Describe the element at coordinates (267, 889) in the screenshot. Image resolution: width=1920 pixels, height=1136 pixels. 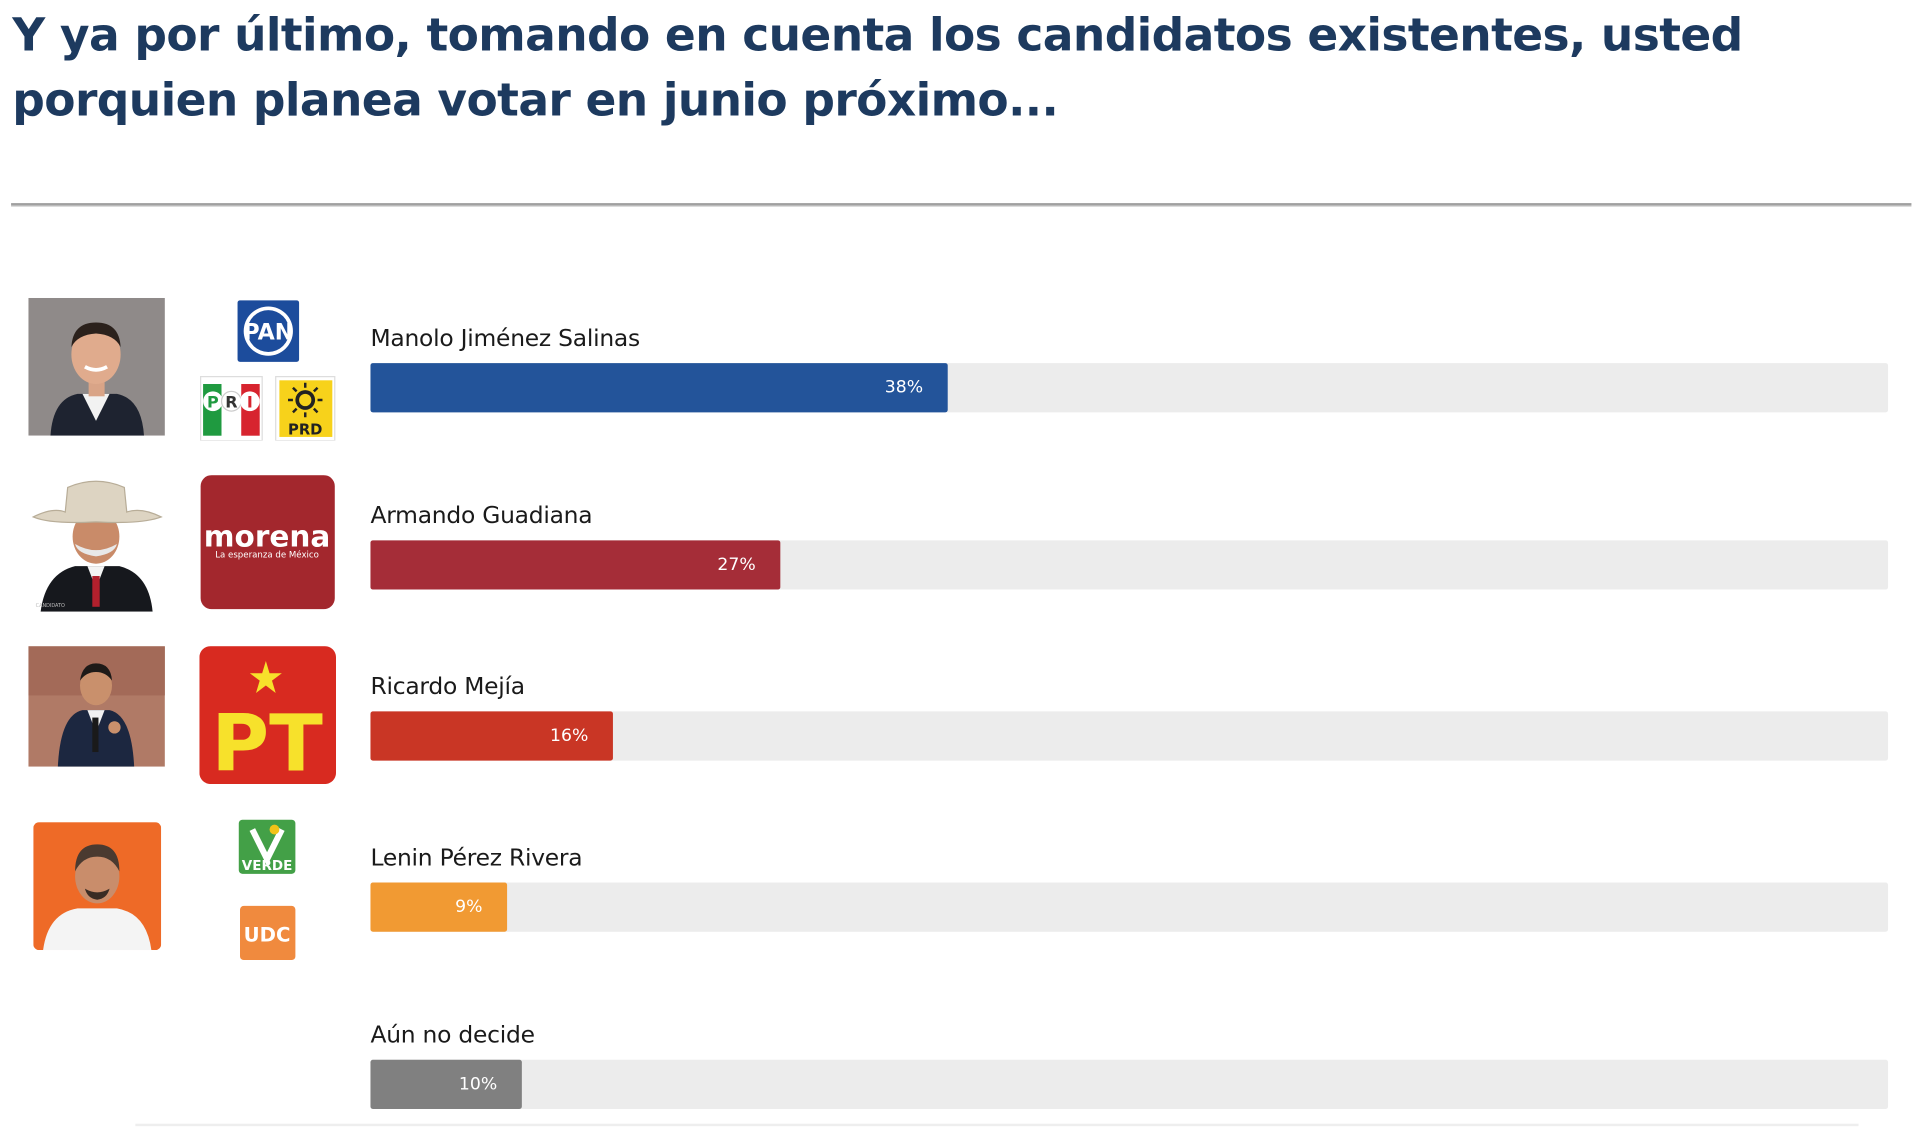
I see `party-logos-verde-udc: VERDE UDC` at that location.